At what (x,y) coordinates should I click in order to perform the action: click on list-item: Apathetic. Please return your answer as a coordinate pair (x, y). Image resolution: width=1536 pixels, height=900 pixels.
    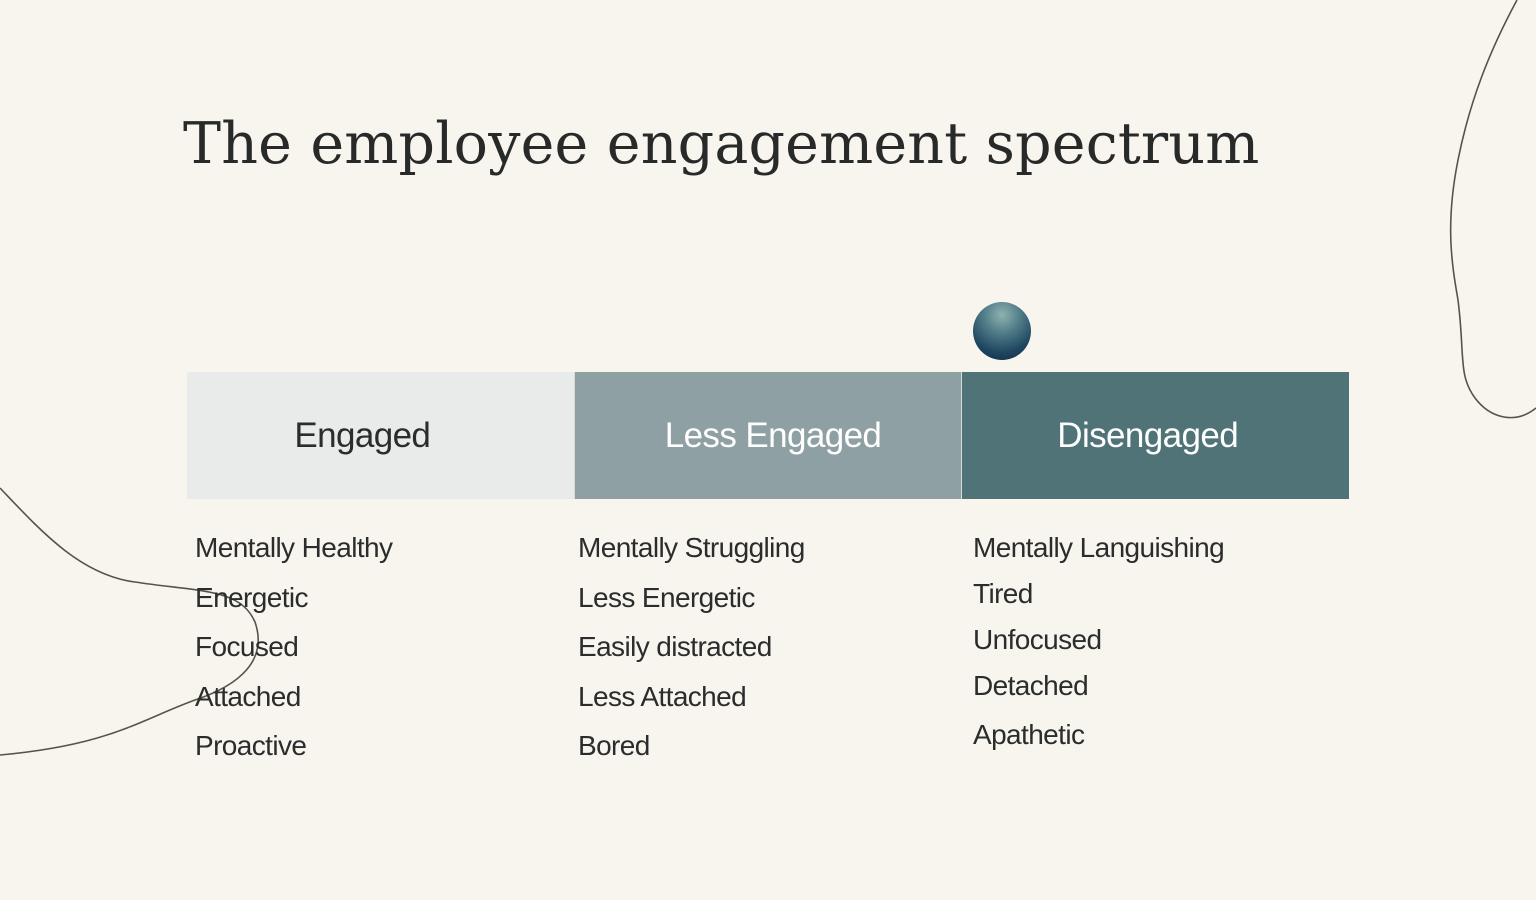
    Looking at the image, I should click on (1029, 734).